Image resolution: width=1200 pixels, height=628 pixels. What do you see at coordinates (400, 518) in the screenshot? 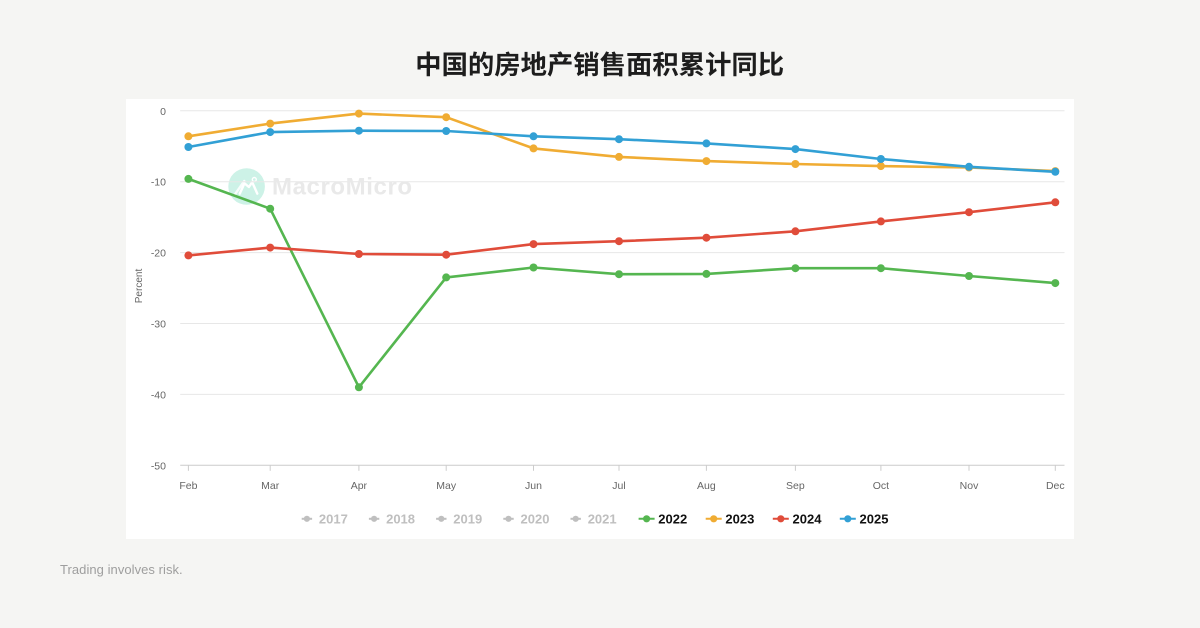
I see `svg-text: 2018` at bounding box center [400, 518].